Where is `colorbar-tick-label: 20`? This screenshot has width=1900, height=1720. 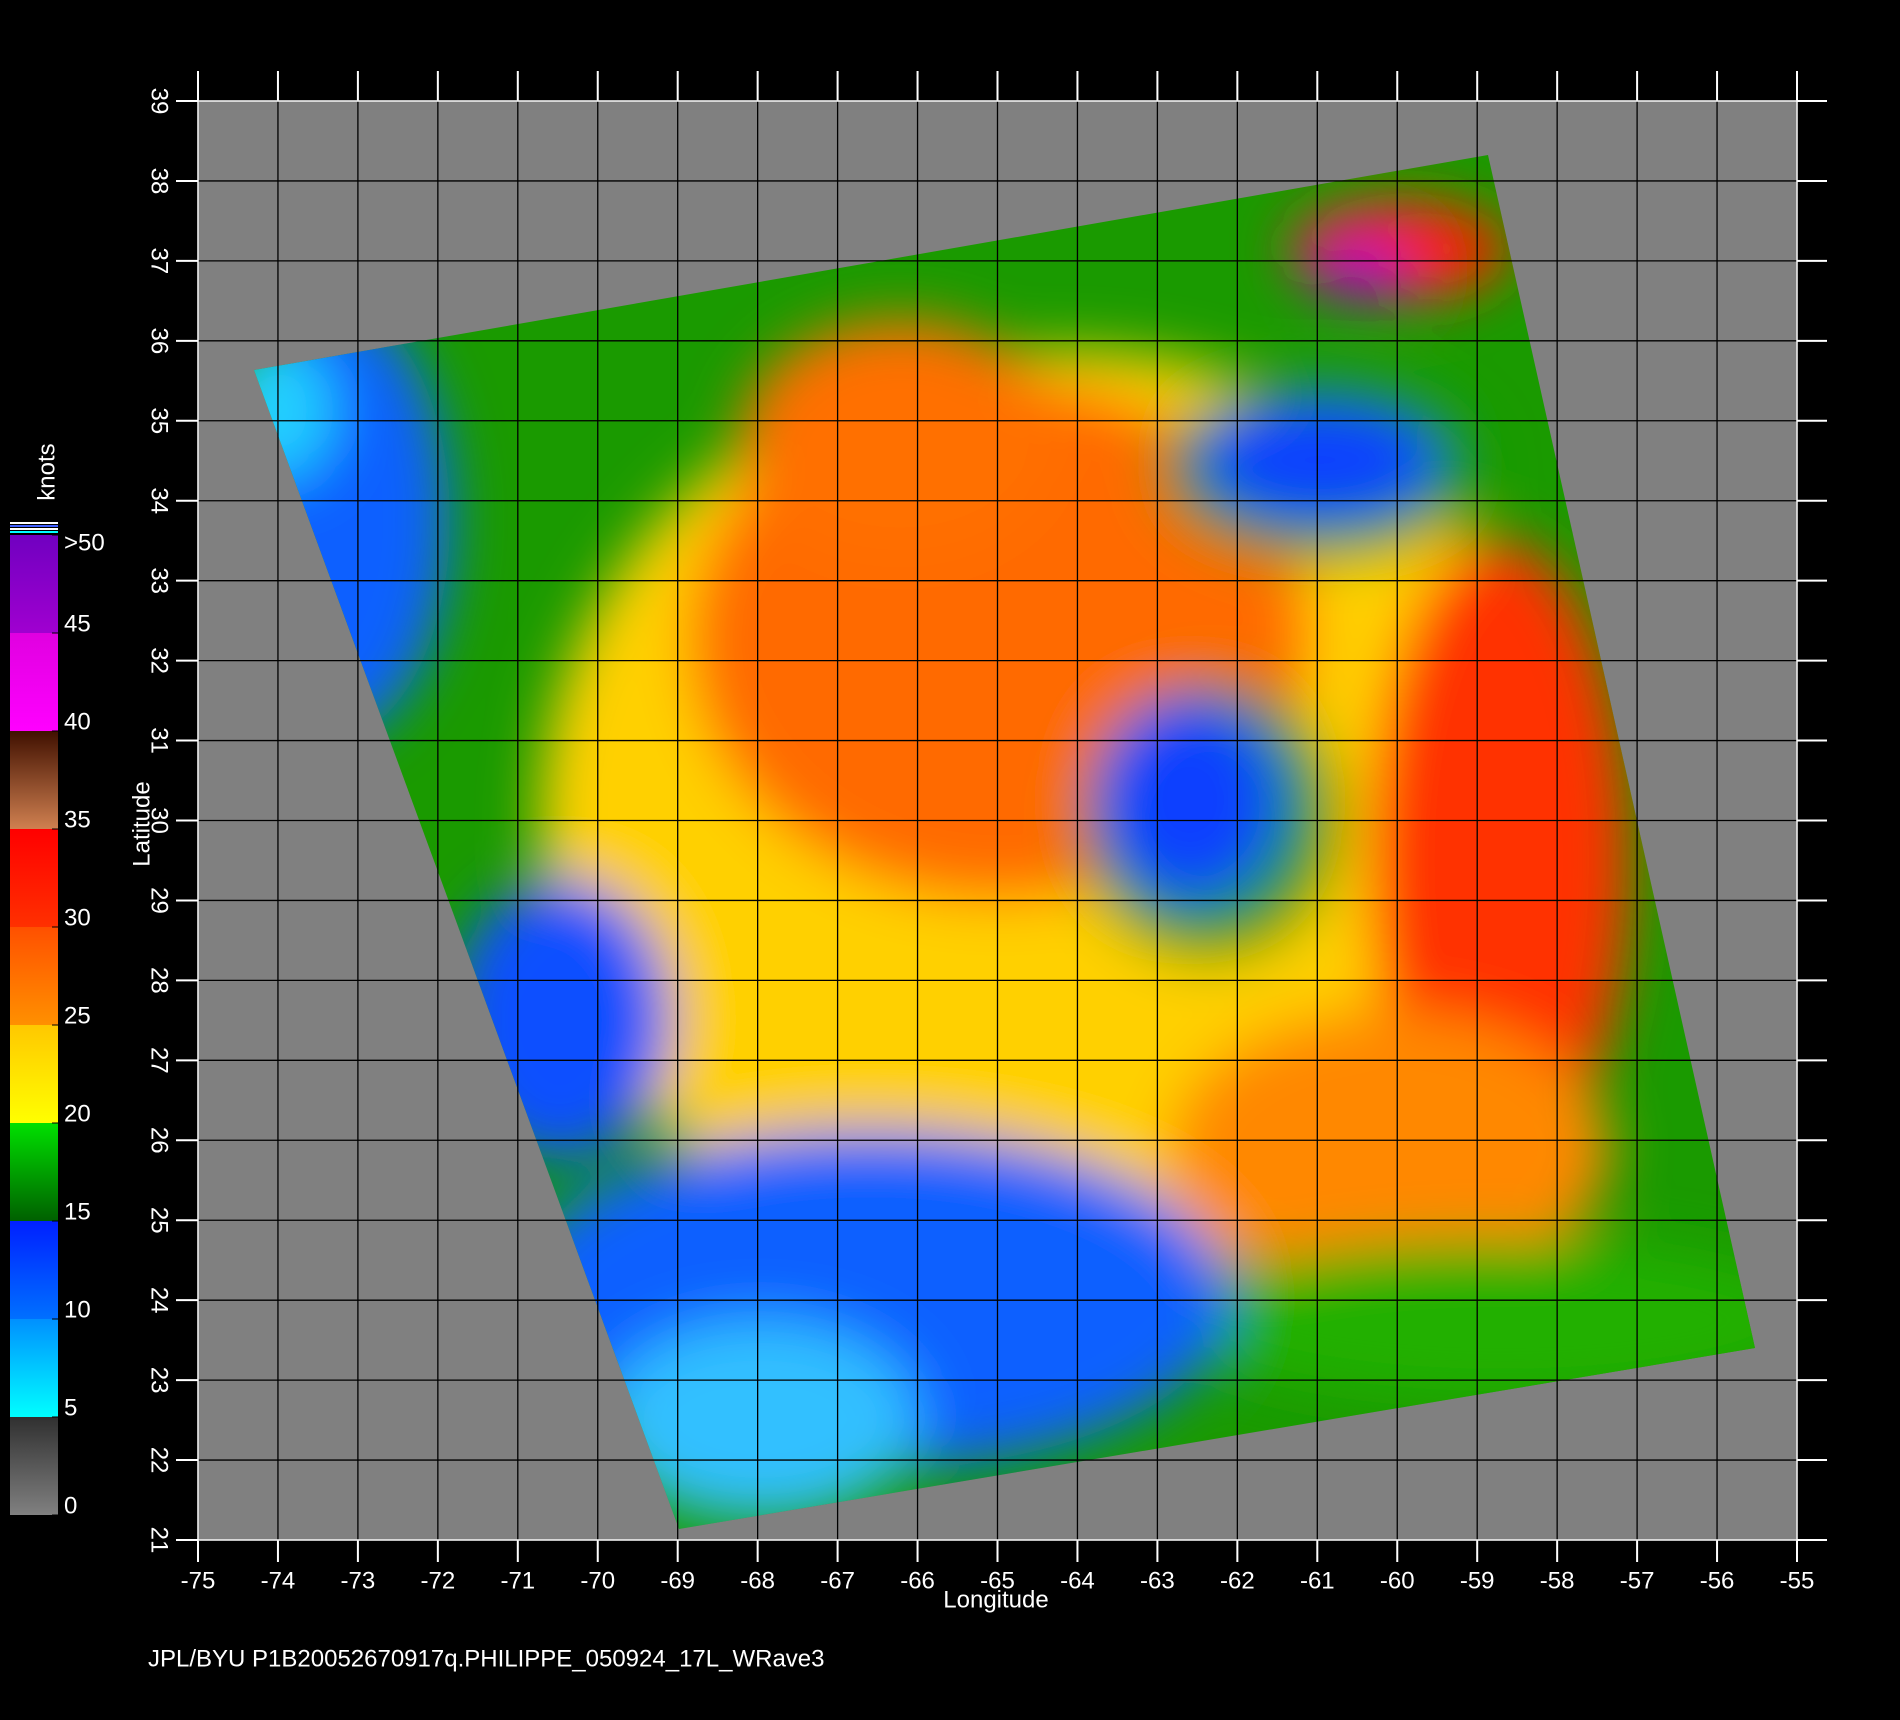
colorbar-tick-label: 20 is located at coordinates (77, 1113).